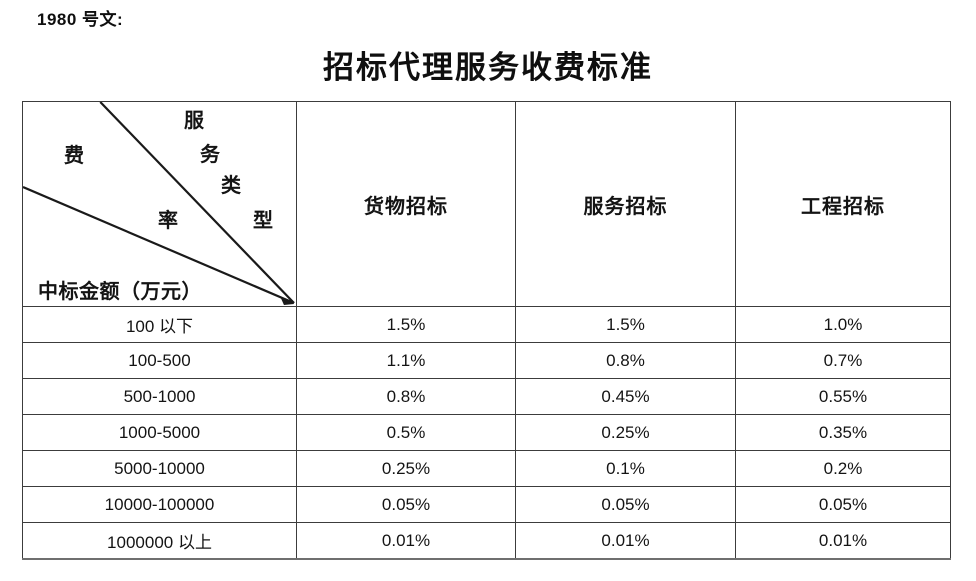 The width and height of the screenshot is (976, 581). I want to click on corner-service-type-char: 务, so click(210, 155).